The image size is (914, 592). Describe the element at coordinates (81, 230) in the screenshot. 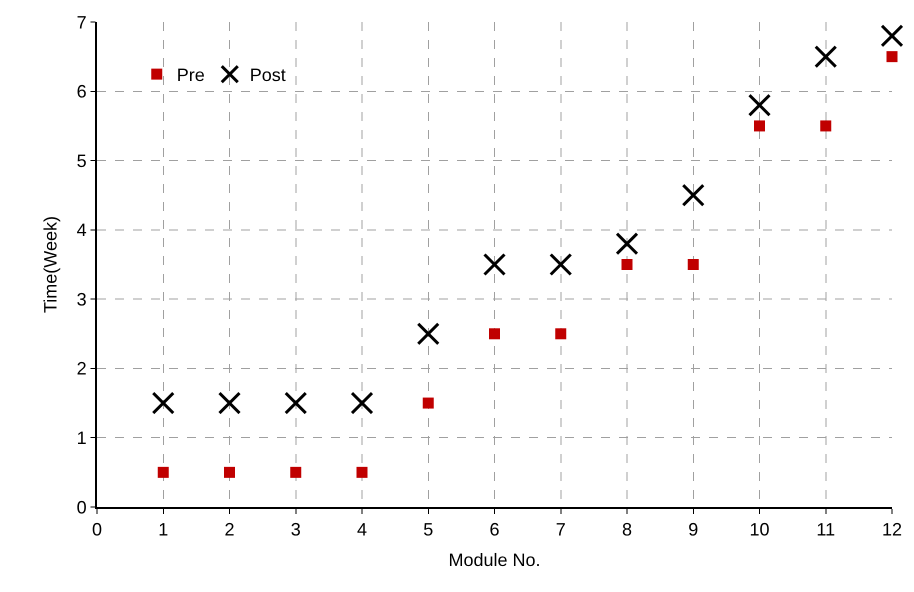

I see `y-tick-label: 4` at that location.